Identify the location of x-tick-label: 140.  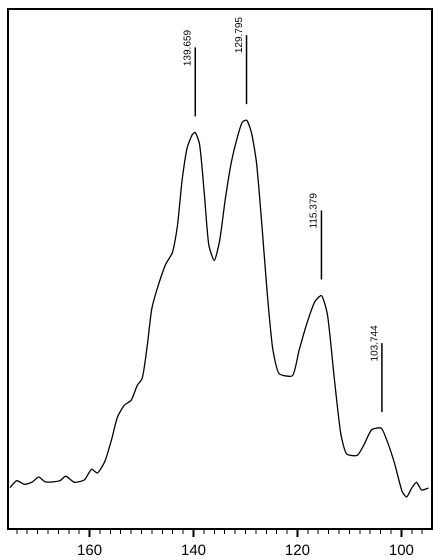
(193, 550).